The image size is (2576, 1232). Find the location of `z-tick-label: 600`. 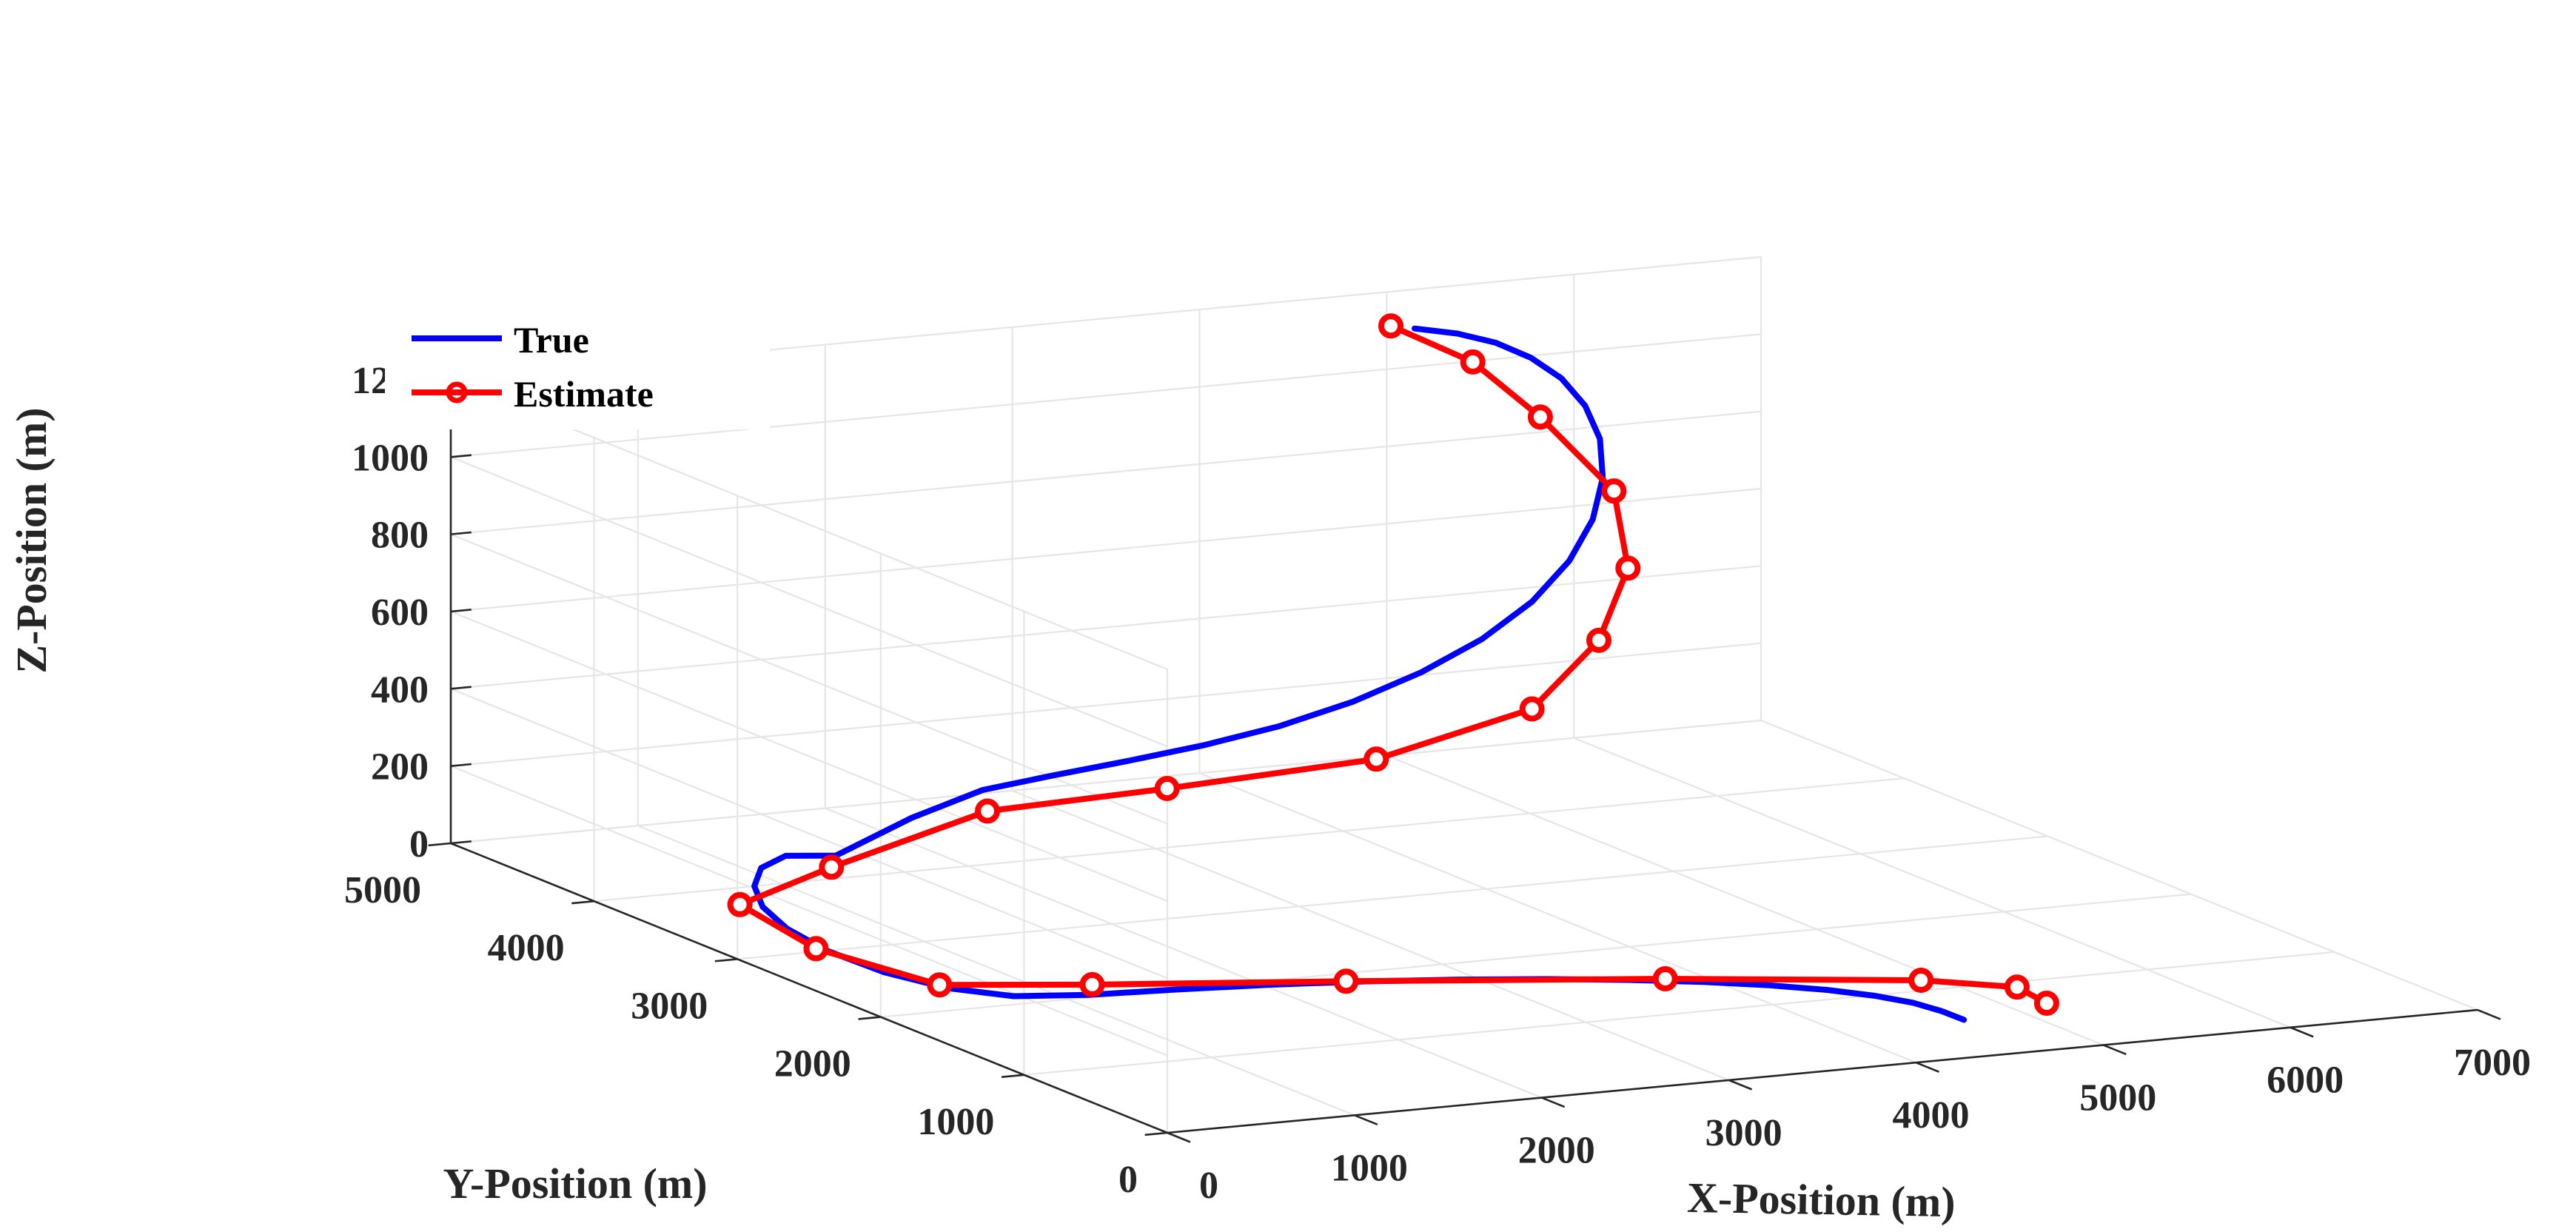

z-tick-label: 600 is located at coordinates (400, 613).